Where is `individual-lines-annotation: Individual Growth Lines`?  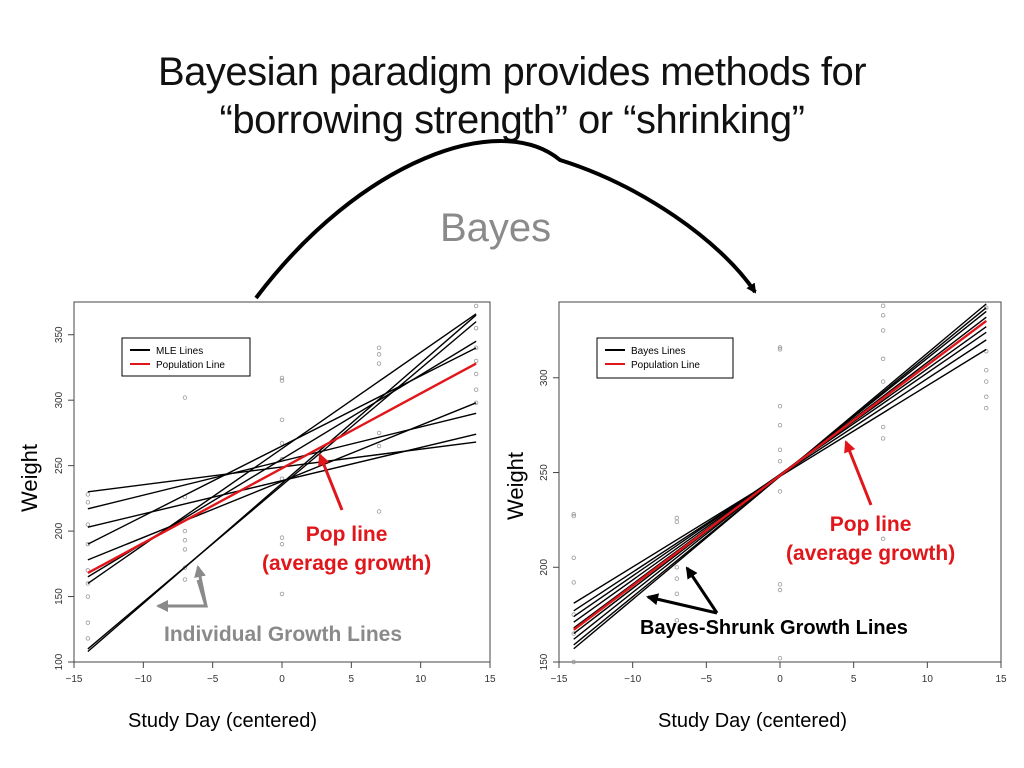 individual-lines-annotation: Individual Growth Lines is located at coordinates (283, 634).